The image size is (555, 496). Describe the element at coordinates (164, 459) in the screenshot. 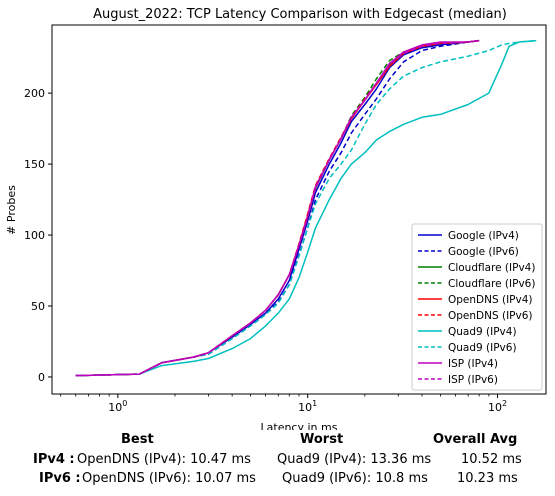

I see `summary-ipv4-best: OpenDNS (IPv4): 10.47 ms` at that location.